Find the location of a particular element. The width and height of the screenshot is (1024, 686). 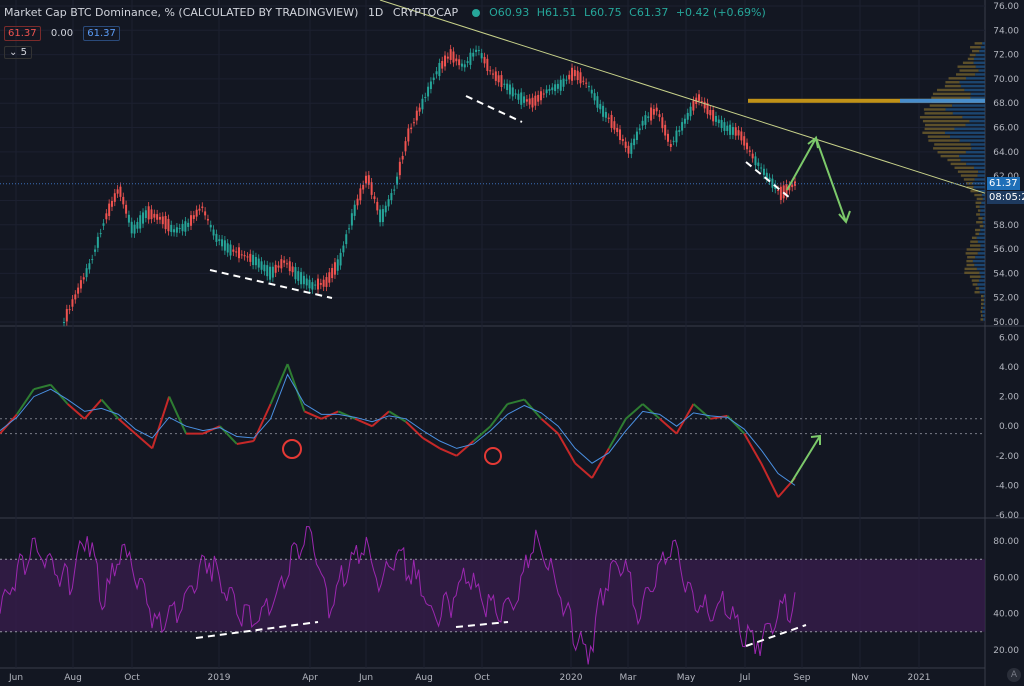

x-tick-label: Jul is located at coordinates (745, 678).